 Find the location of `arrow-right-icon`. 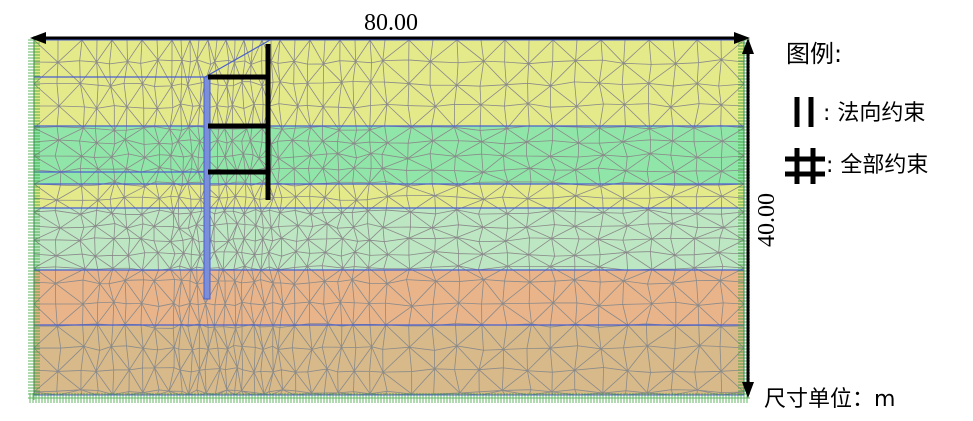

arrow-right-icon is located at coordinates (742, 38).